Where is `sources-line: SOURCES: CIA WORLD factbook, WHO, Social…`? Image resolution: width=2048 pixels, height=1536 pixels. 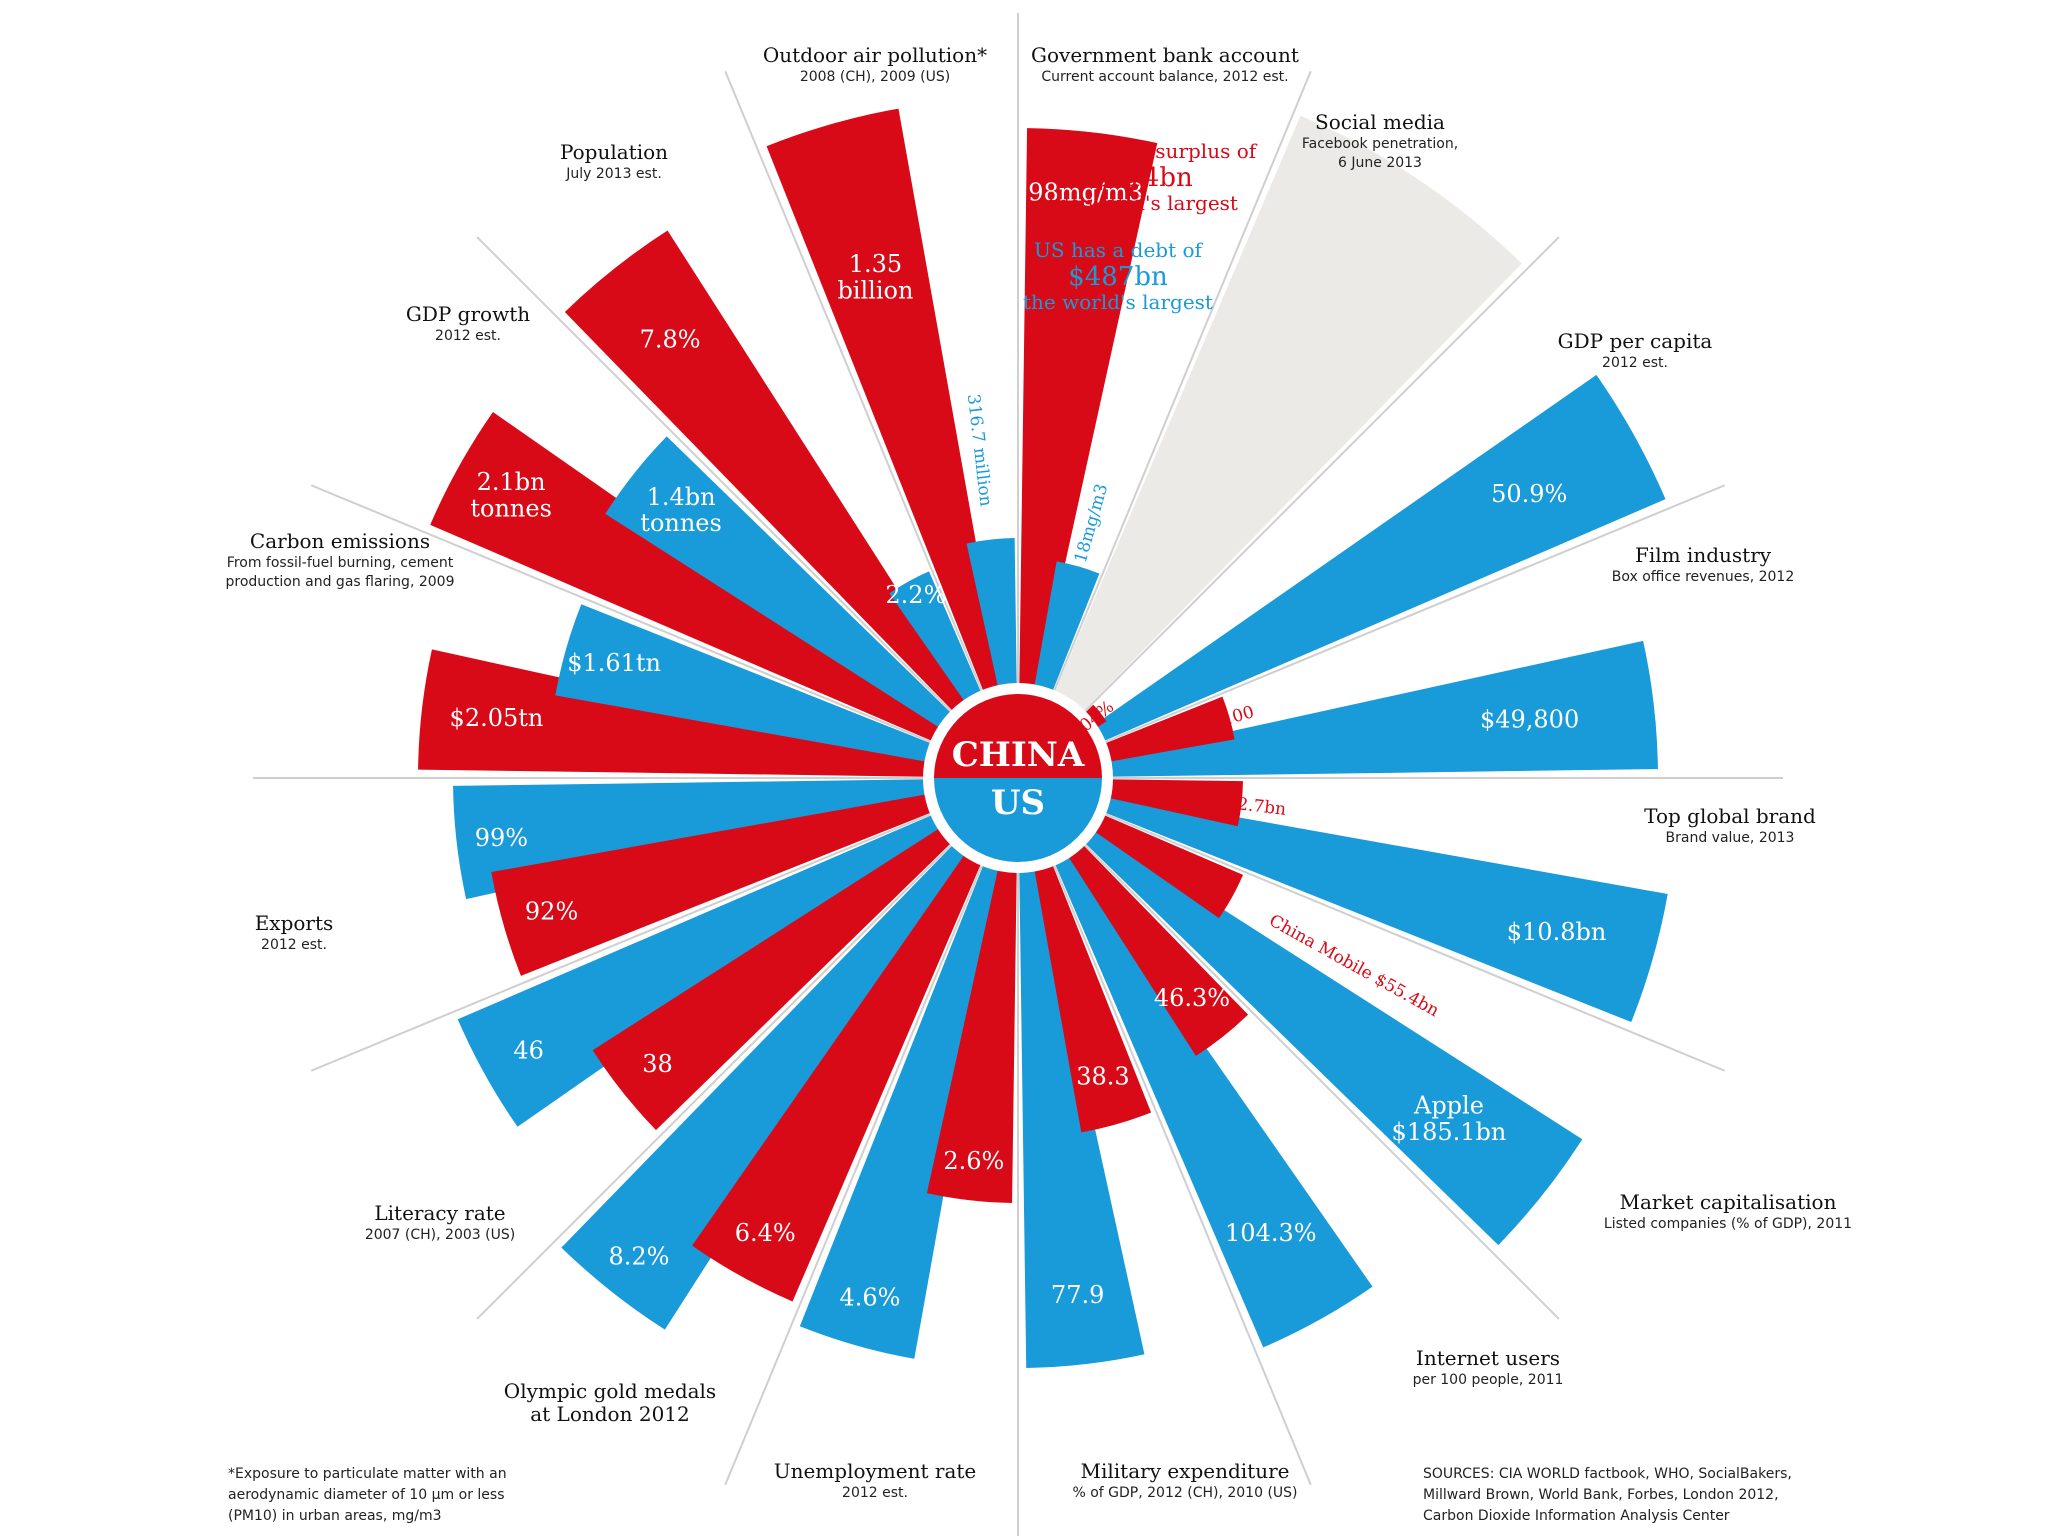 sources-line: SOURCES: CIA WORLD factbook, WHO, Social… is located at coordinates (1607, 1474).